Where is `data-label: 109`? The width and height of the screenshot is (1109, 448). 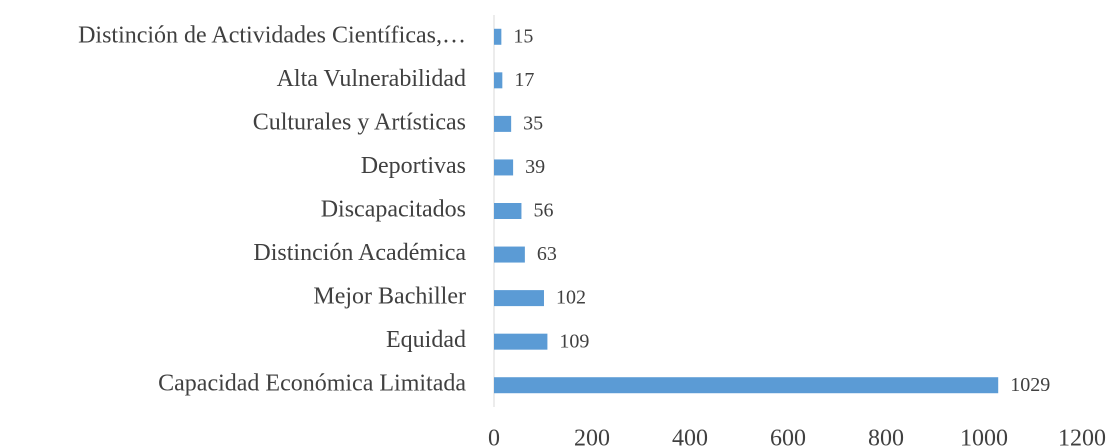 data-label: 109 is located at coordinates (574, 341).